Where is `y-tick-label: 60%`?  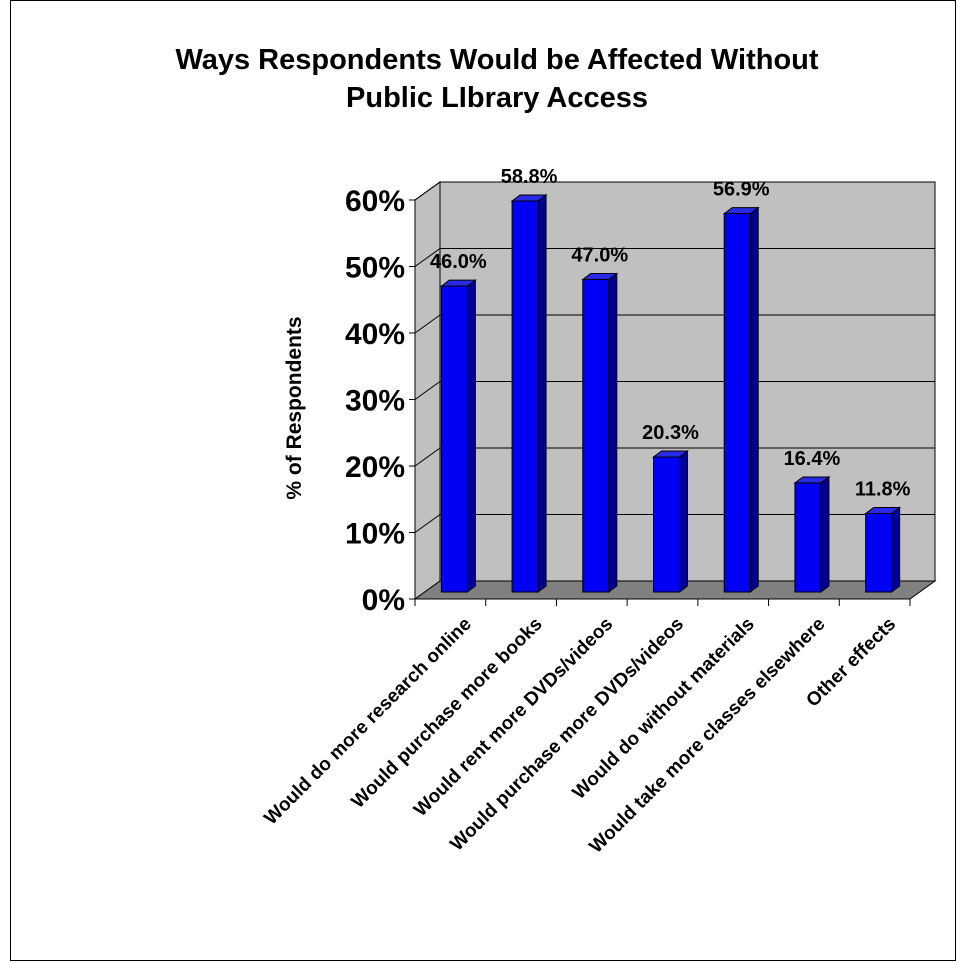 y-tick-label: 60% is located at coordinates (375, 201).